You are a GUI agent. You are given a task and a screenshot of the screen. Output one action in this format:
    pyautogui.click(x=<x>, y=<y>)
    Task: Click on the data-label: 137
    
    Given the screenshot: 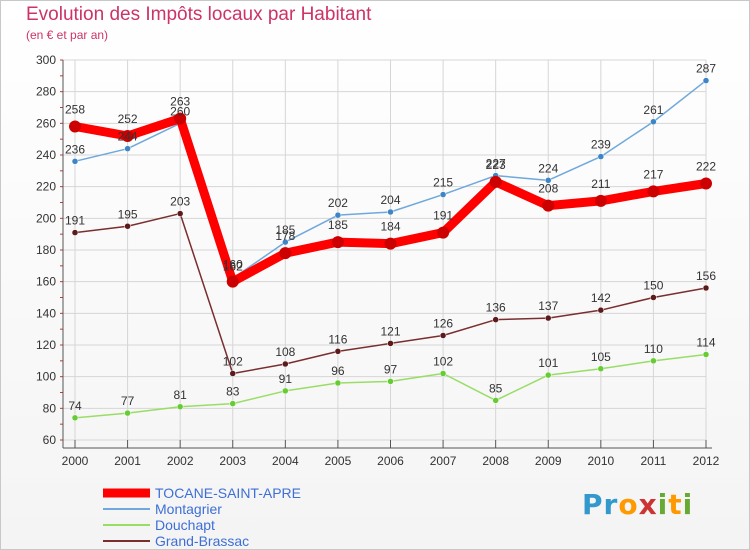 What is the action you would take?
    pyautogui.click(x=548, y=306)
    